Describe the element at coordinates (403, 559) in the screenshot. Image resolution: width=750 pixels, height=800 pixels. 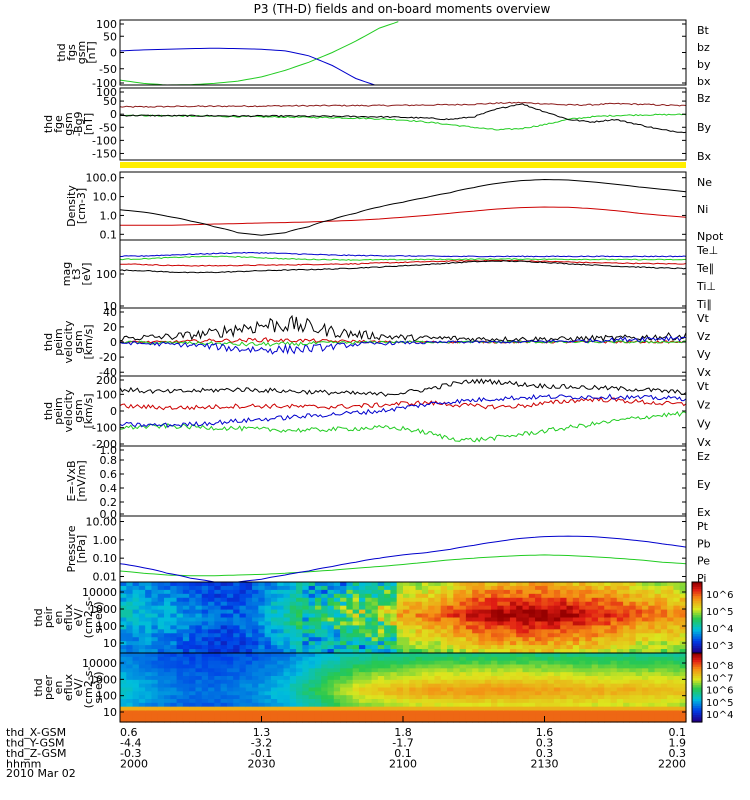
I see `series-line-Pi` at that location.